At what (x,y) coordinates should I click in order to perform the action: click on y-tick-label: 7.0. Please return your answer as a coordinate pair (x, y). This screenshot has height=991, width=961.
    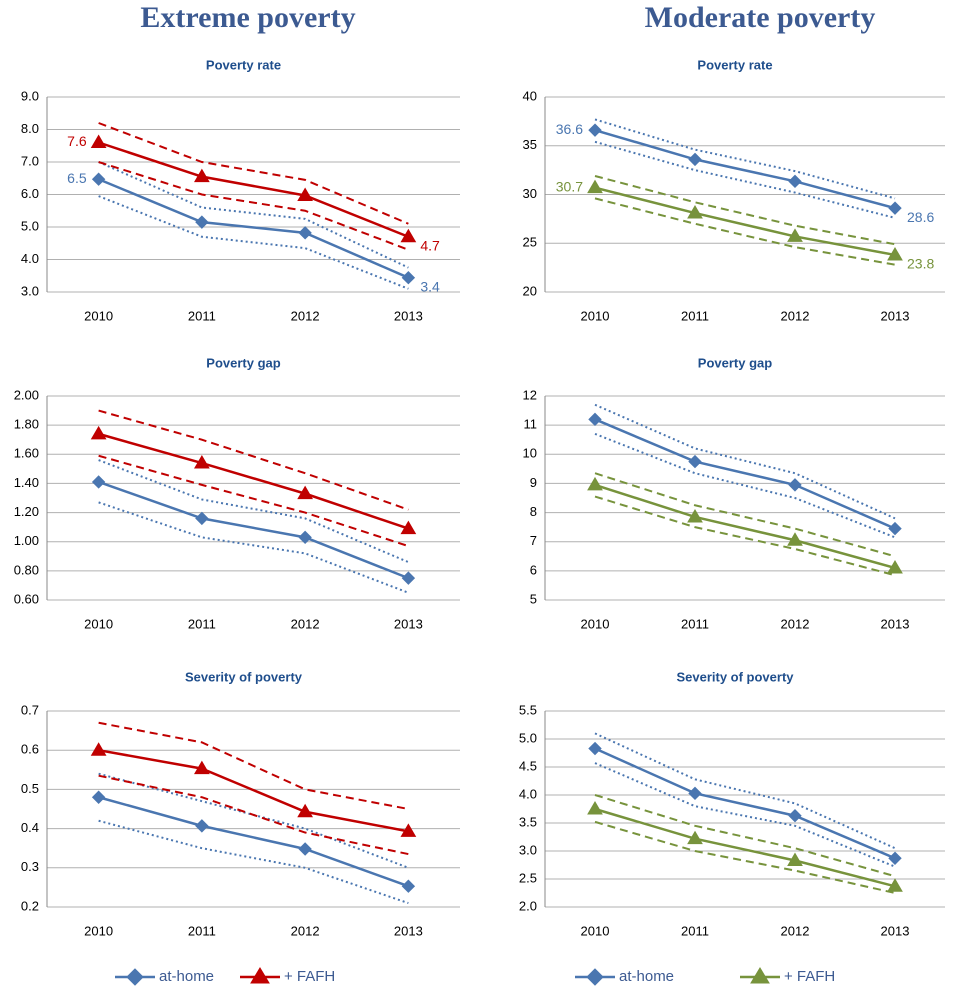
    Looking at the image, I should click on (30, 160).